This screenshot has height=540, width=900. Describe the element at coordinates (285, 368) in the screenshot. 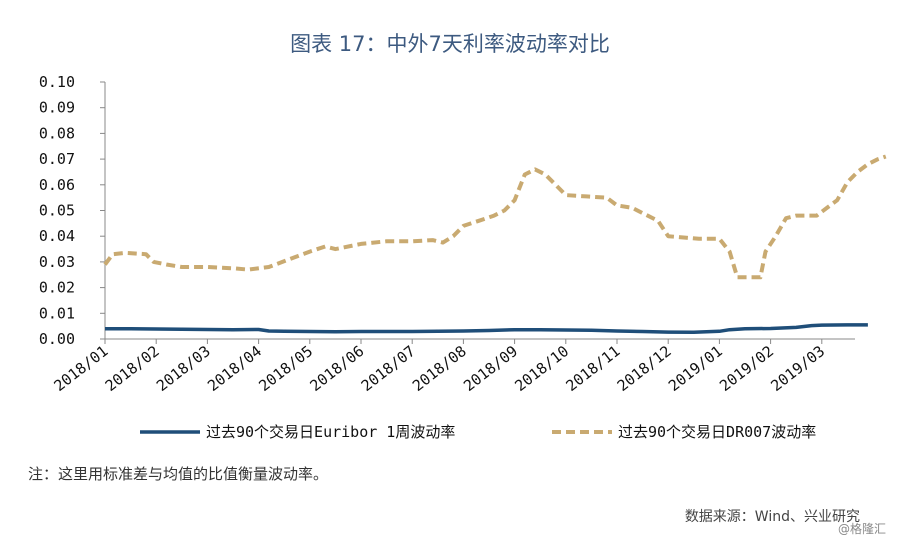

I see `x-tick-label: 2018/05` at that location.